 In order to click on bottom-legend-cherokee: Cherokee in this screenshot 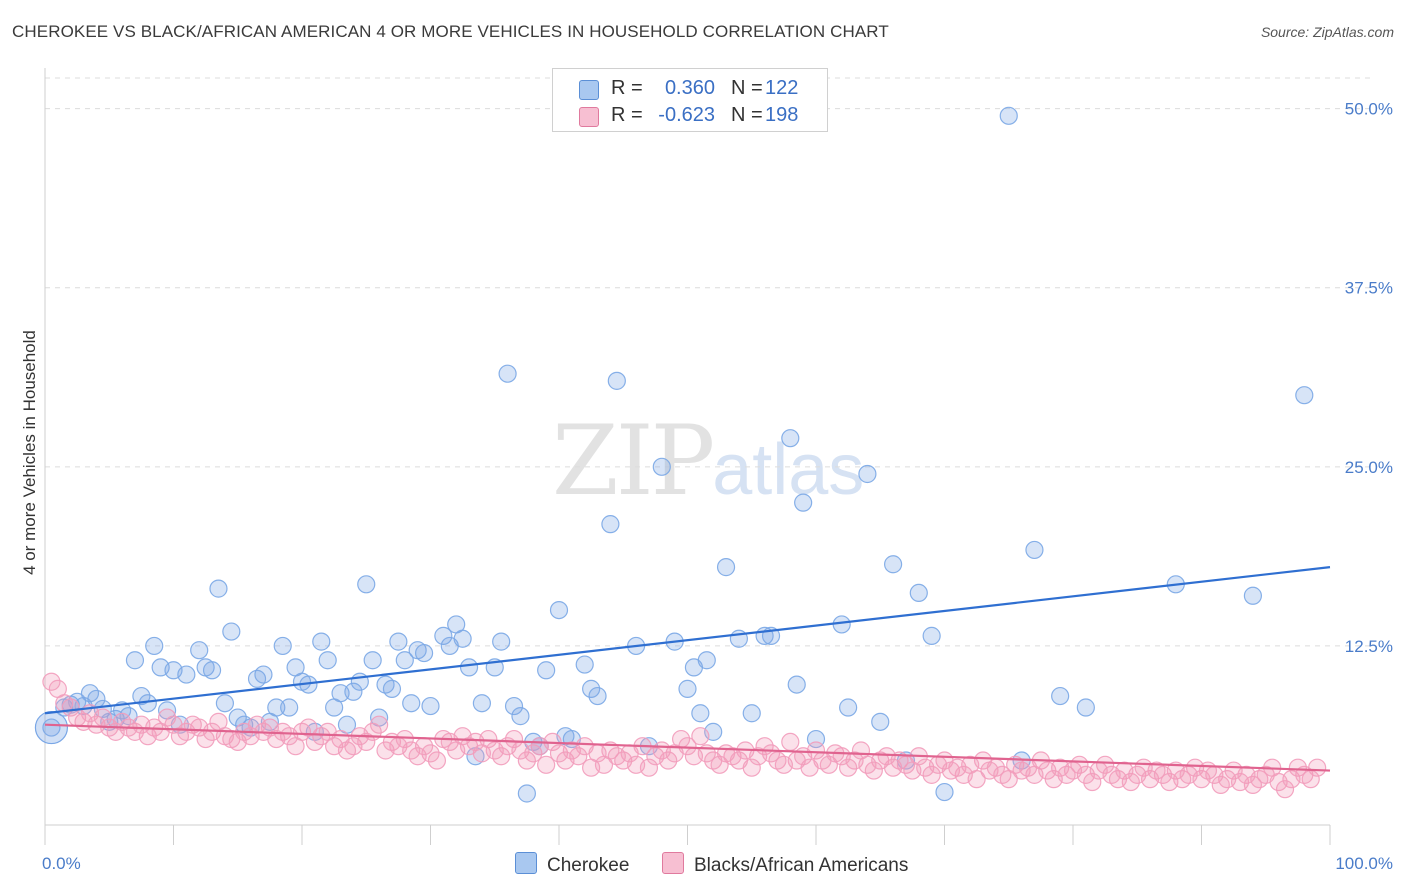, I will do `click(572, 864)`.